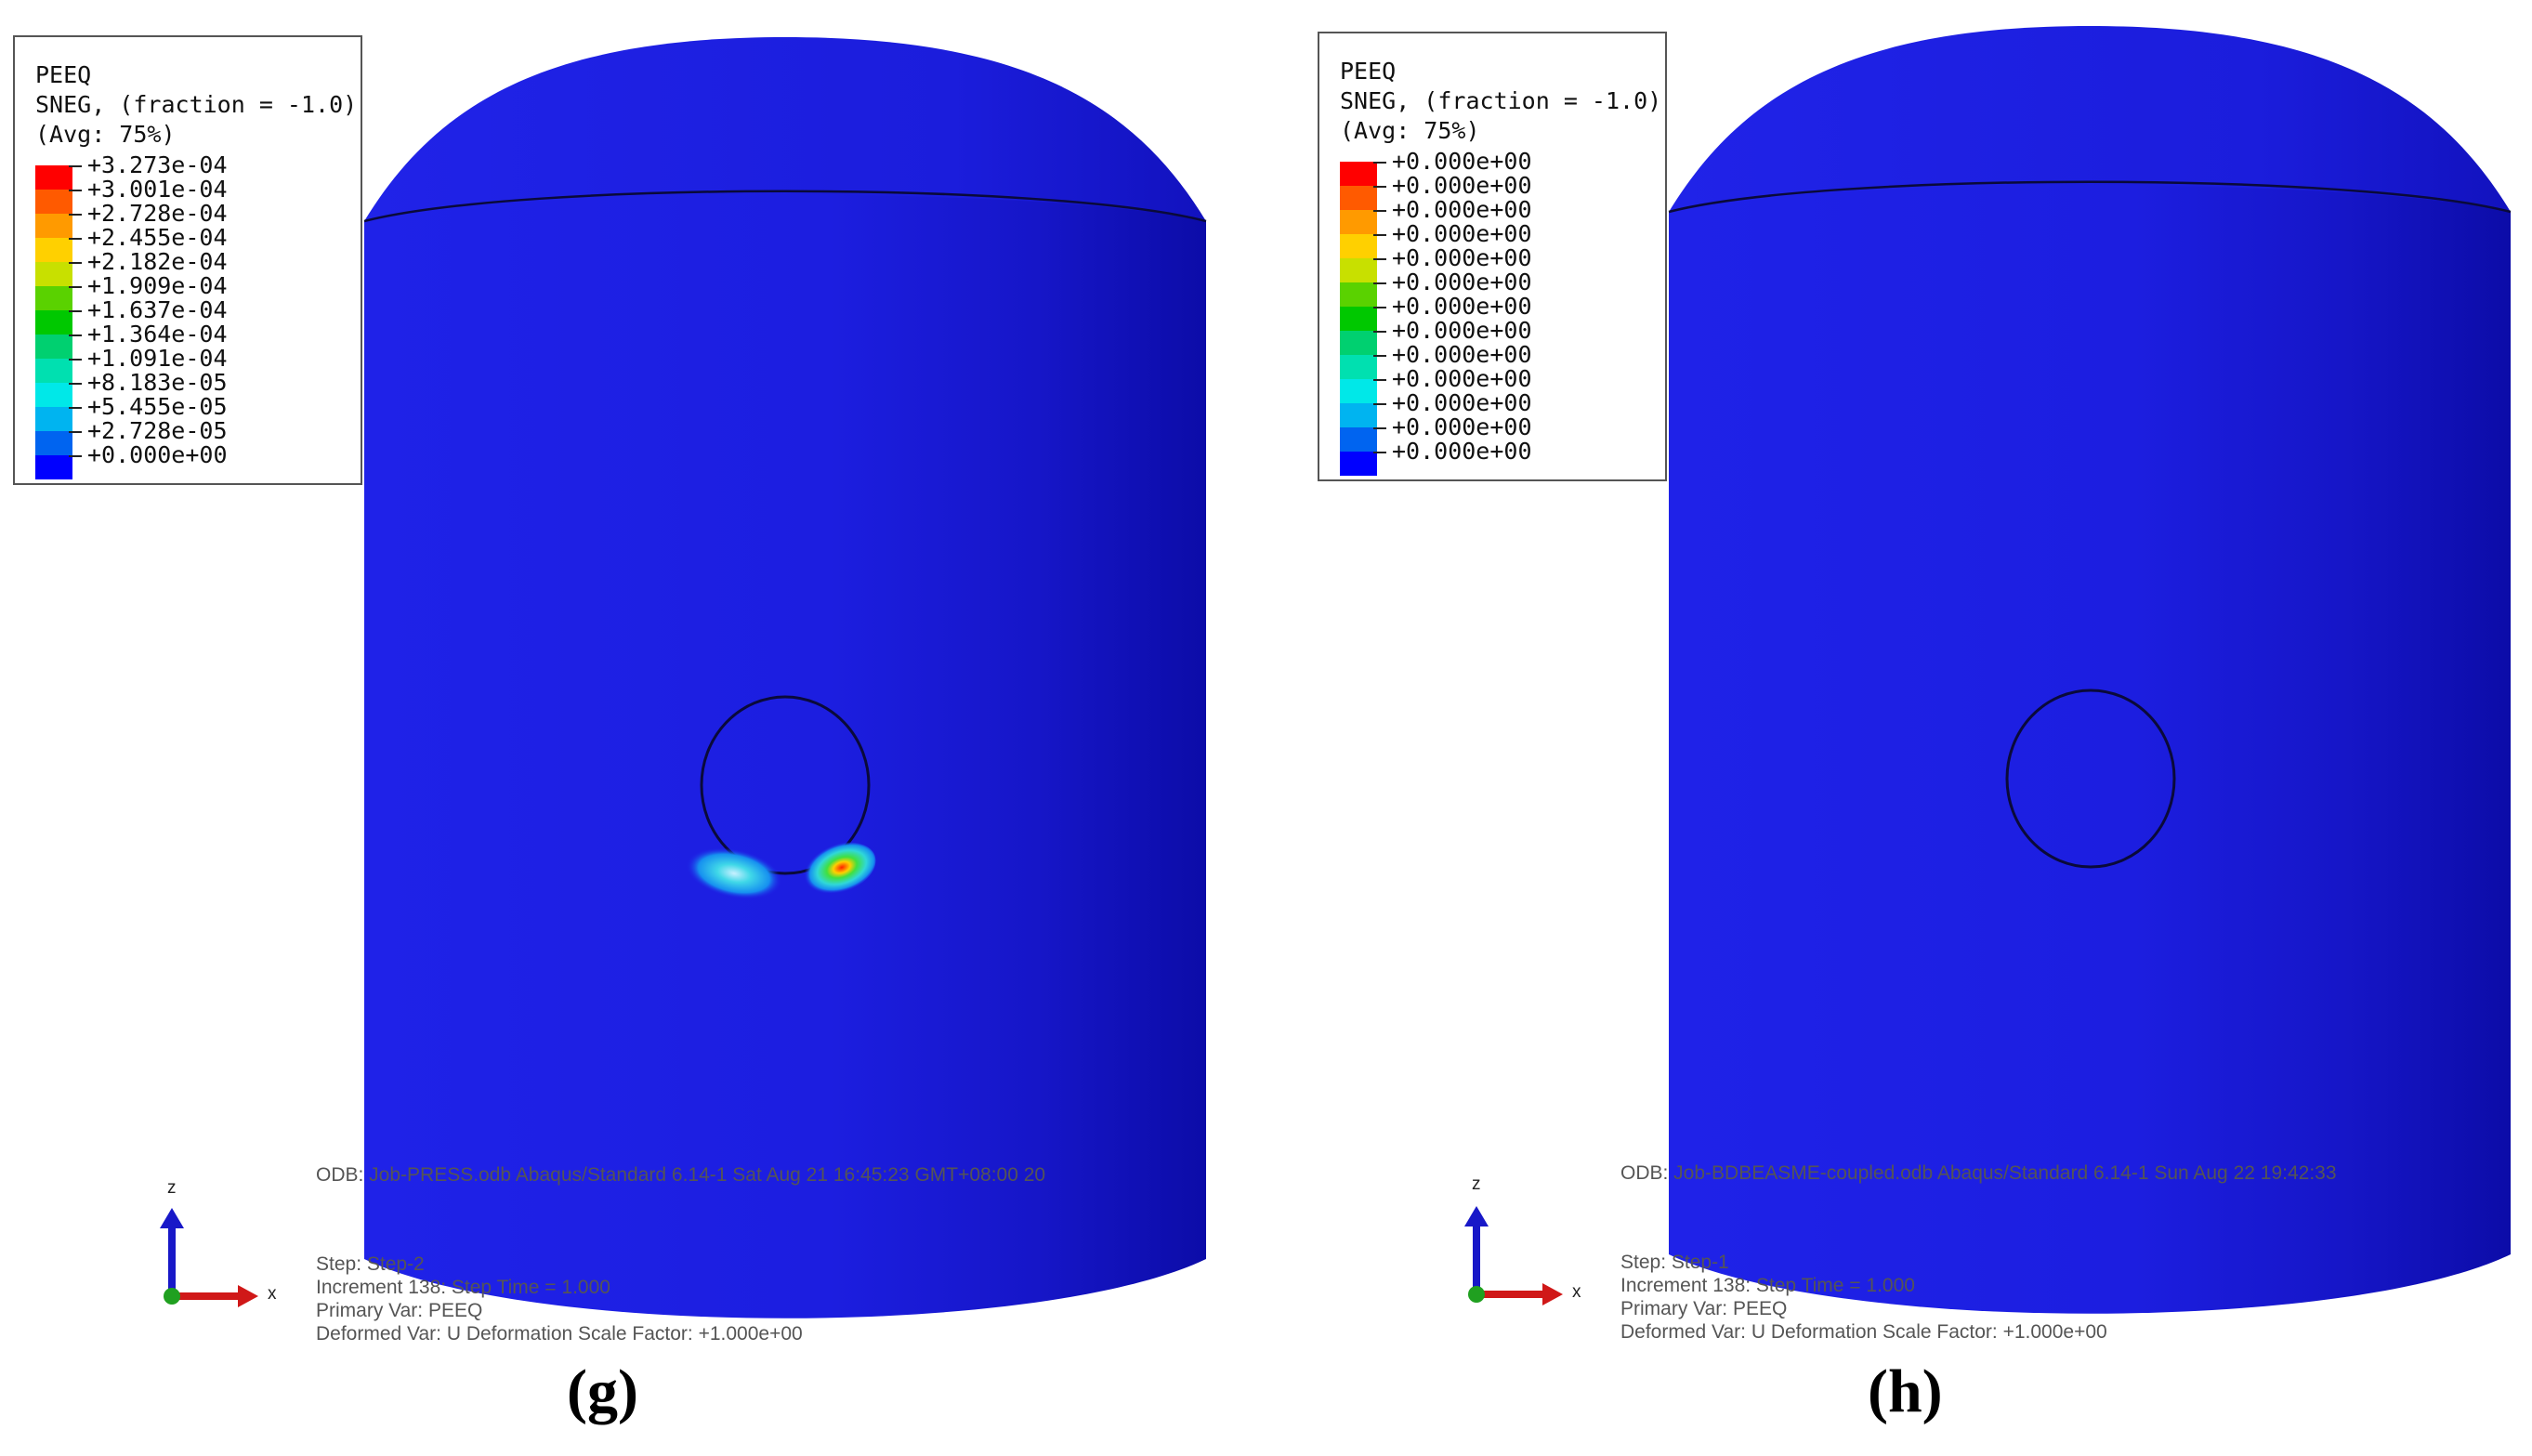 The image size is (2532, 1456). Describe the element at coordinates (157, 334) in the screenshot. I see `legend-value: +1.364e-04` at that location.